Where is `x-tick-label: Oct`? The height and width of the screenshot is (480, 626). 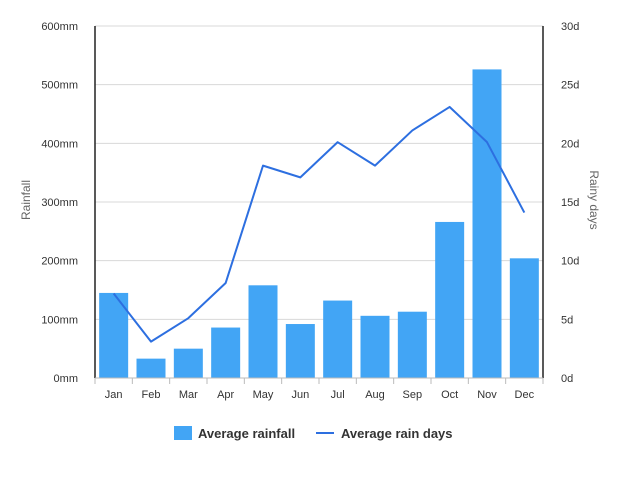
x-tick-label: Oct is located at coordinates (449, 395).